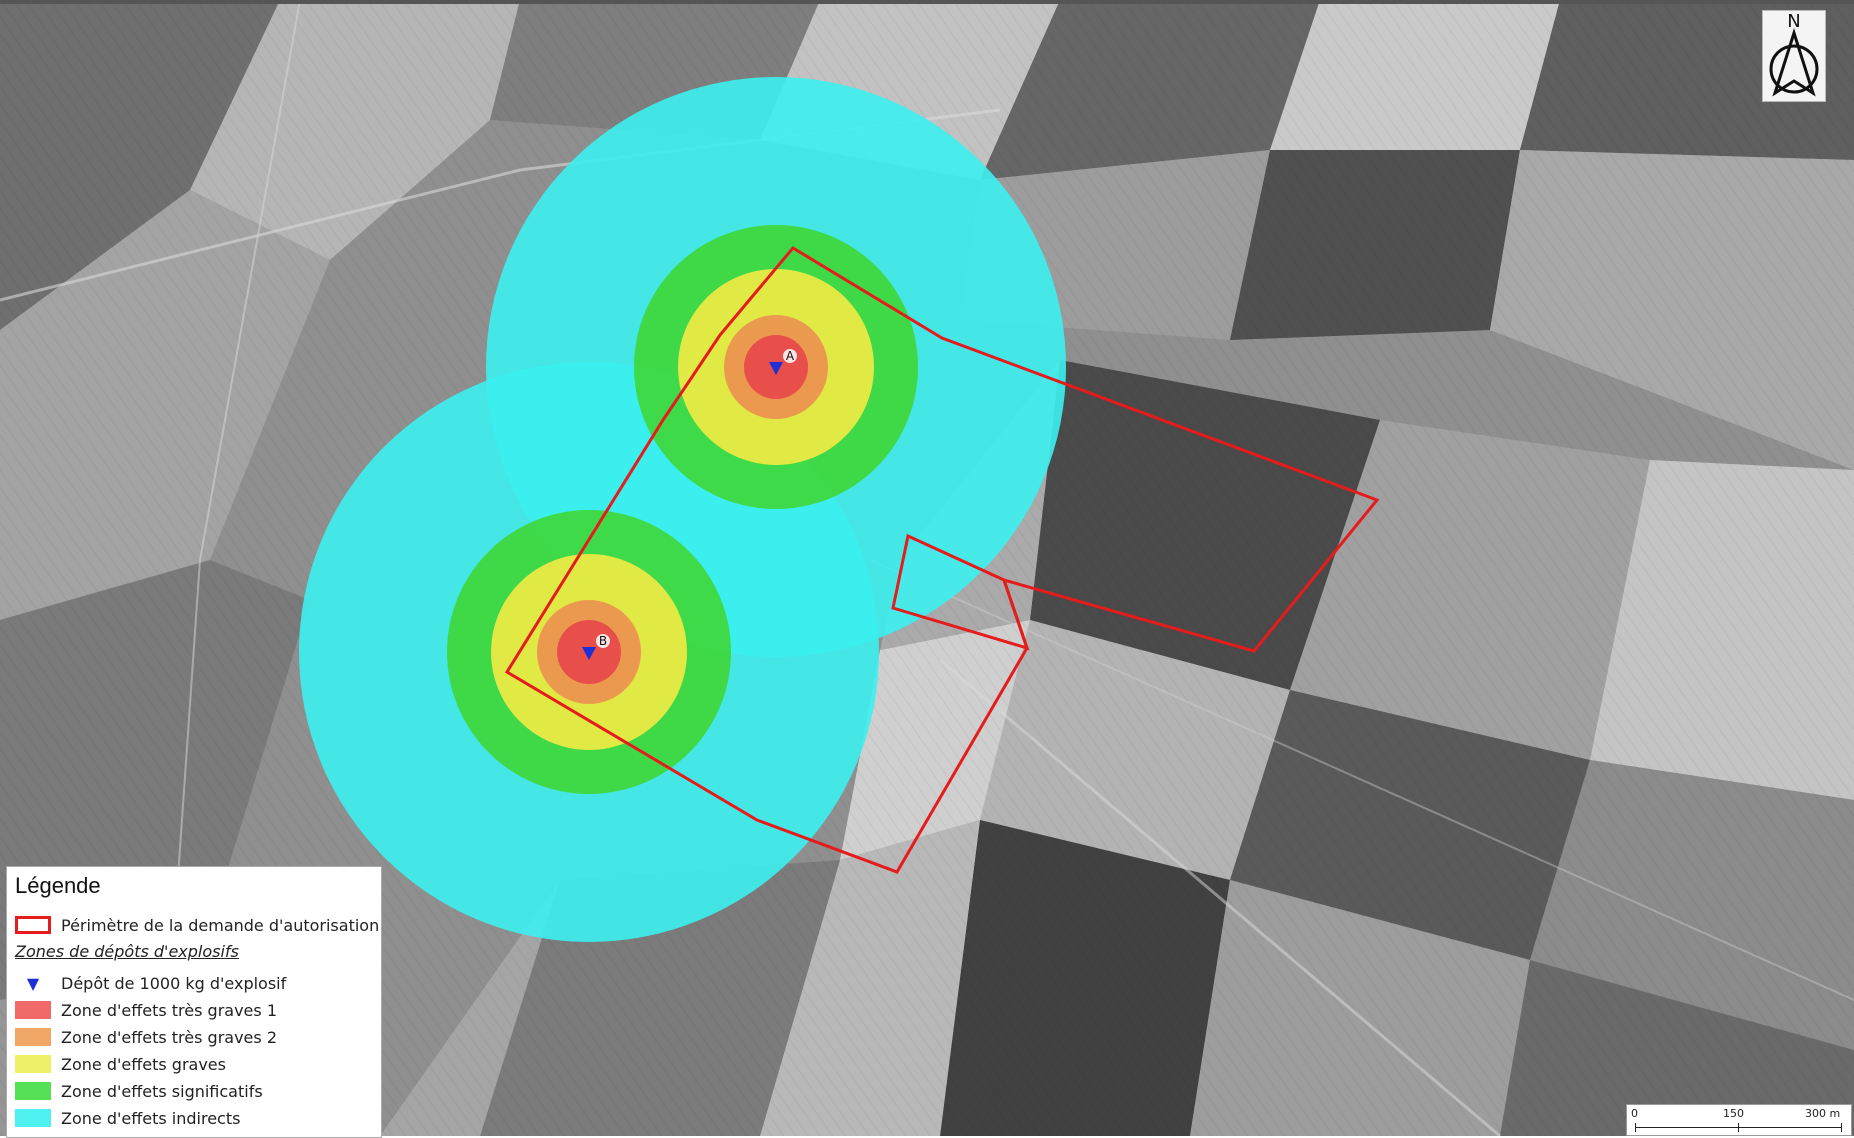  I want to click on depot-triangle-icon: ▼, so click(33, 983).